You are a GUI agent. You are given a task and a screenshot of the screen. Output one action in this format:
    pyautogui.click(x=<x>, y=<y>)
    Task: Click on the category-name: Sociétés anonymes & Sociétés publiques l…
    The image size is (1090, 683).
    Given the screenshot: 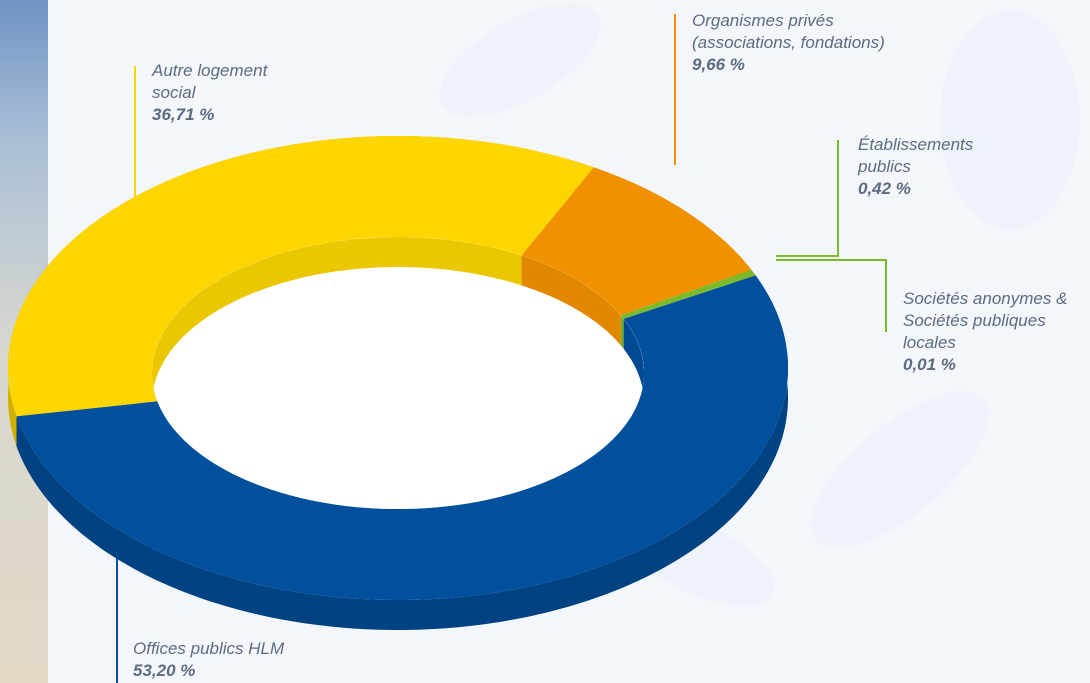 What is the action you would take?
    pyautogui.click(x=985, y=320)
    